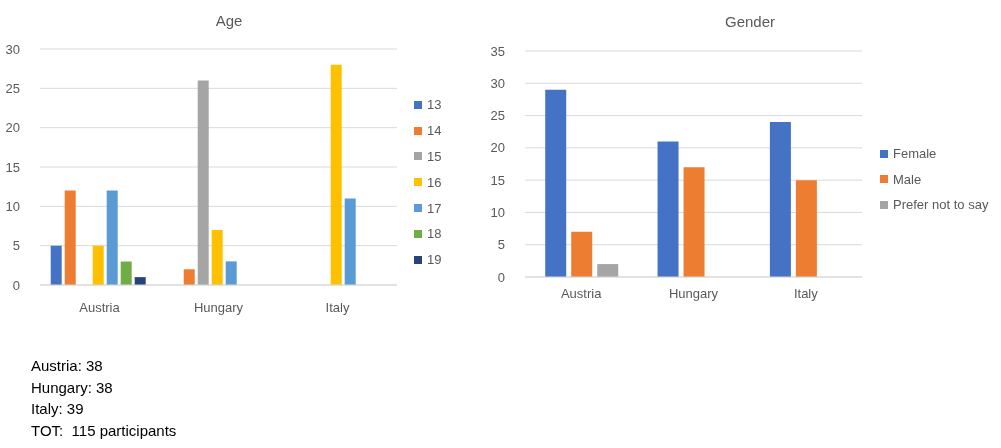  I want to click on legend-label: Prefer not to say, so click(941, 205).